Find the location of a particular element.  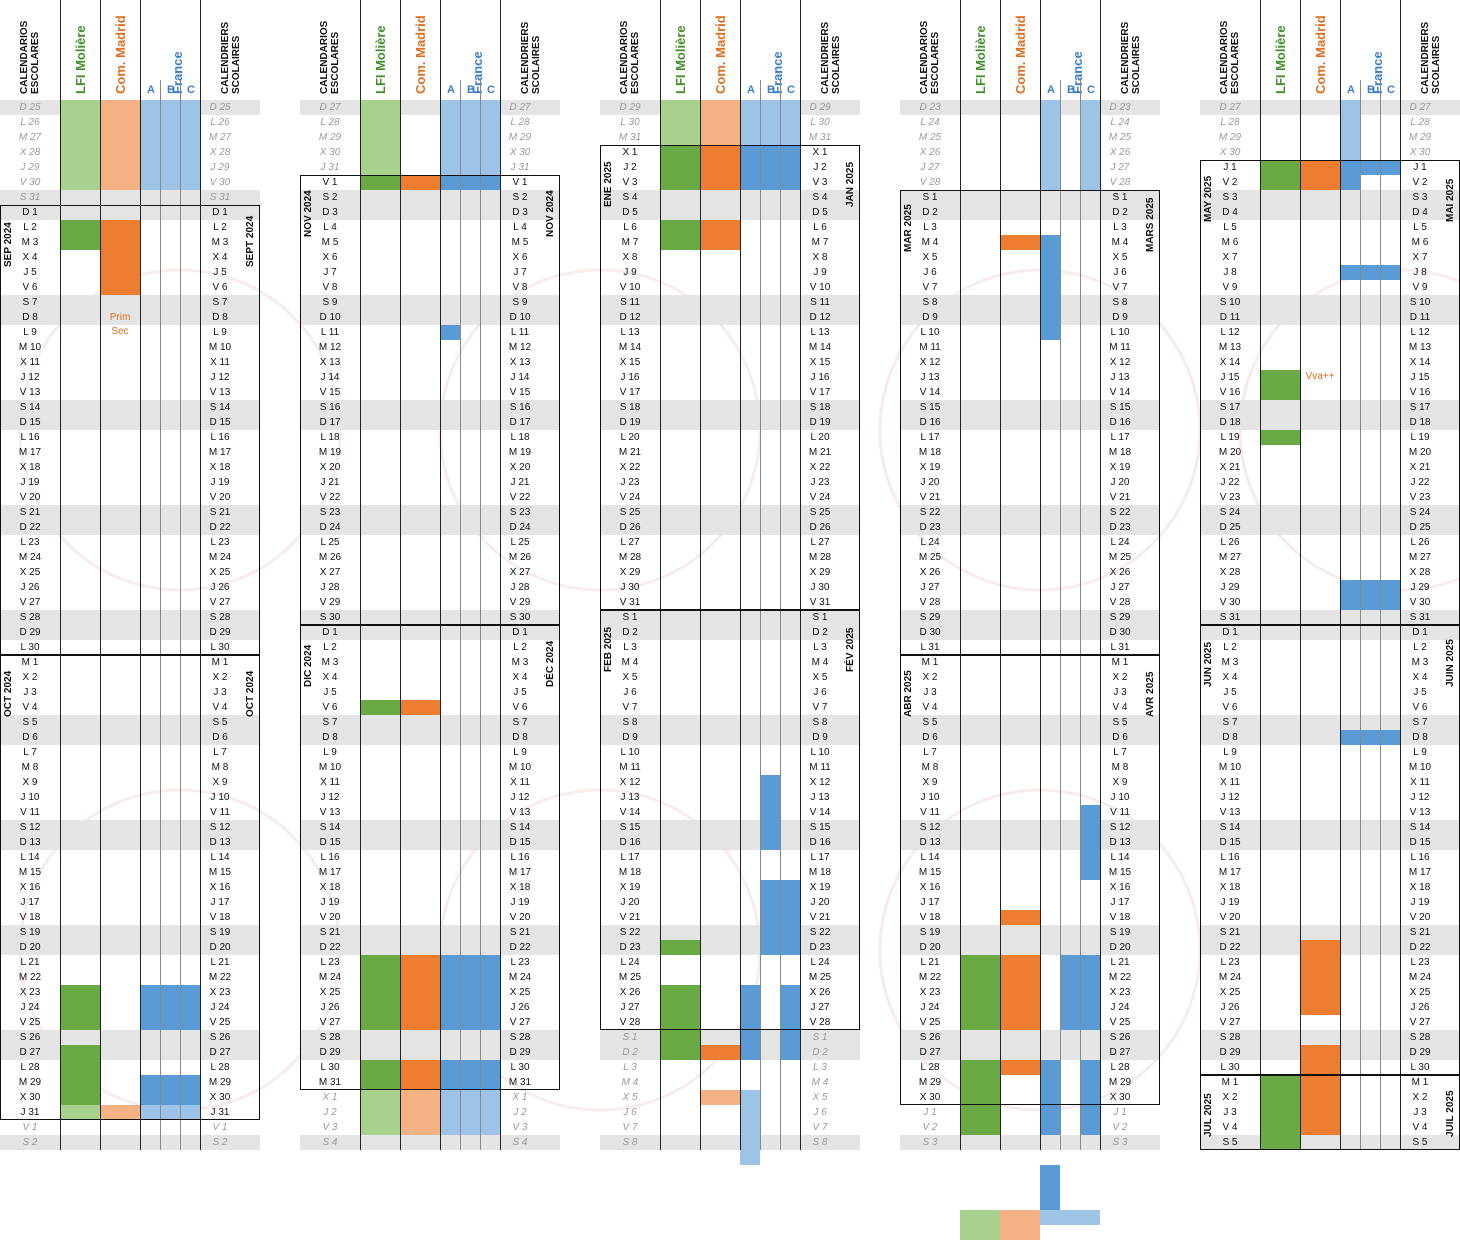

day-label-es: S 15 is located at coordinates (930, 407).